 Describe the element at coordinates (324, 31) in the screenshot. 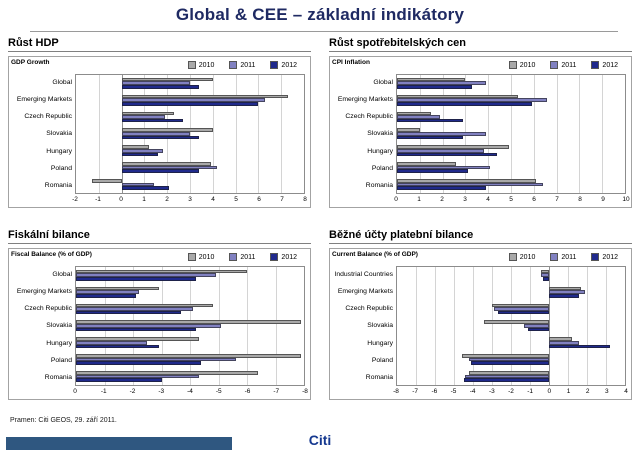

I see `title-underline` at that location.